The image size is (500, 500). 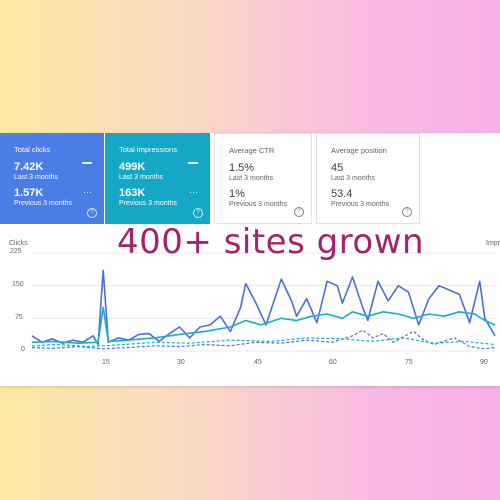 I want to click on y-tick-label: 225, so click(x=16, y=251).